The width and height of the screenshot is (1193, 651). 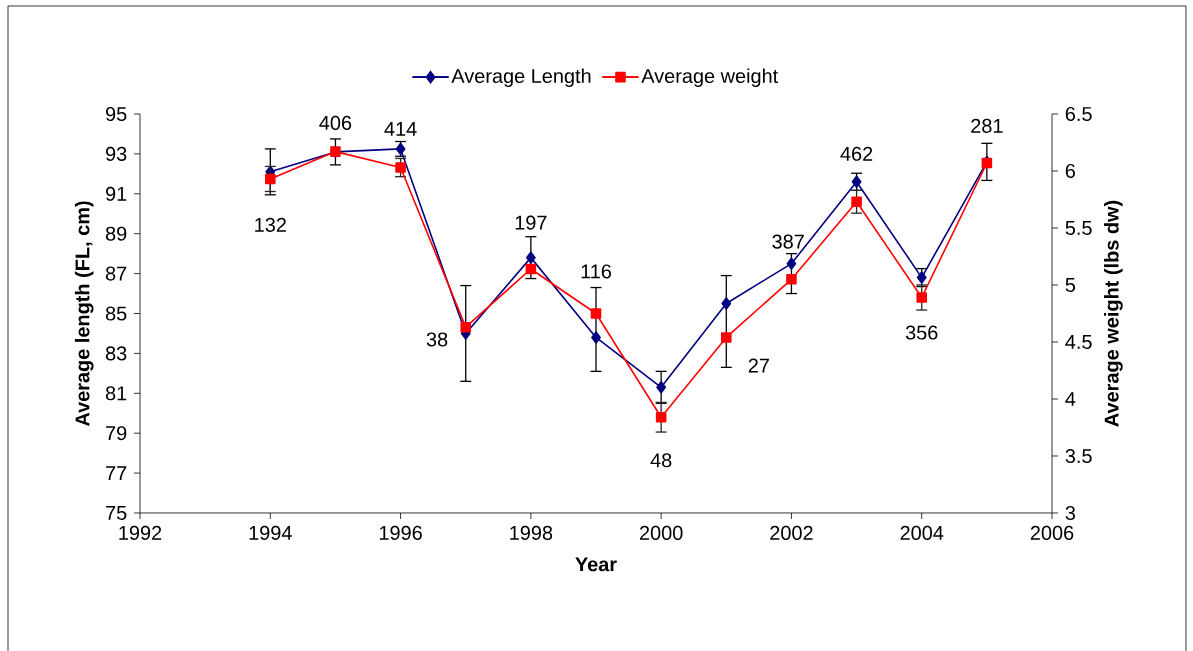 What do you see at coordinates (710, 78) in the screenshot?
I see `legend-label: Average weight` at bounding box center [710, 78].